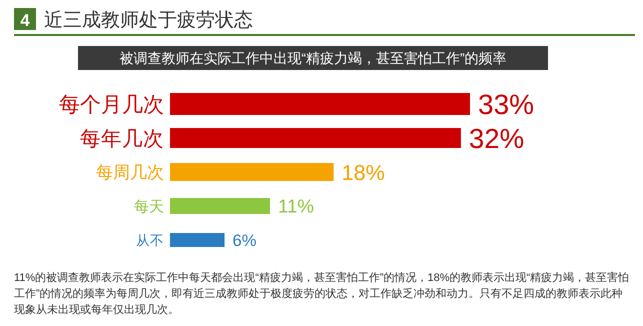 The width and height of the screenshot is (643, 326). Describe the element at coordinates (111, 105) in the screenshot. I see `y-tick-label: 每个月几次` at that location.